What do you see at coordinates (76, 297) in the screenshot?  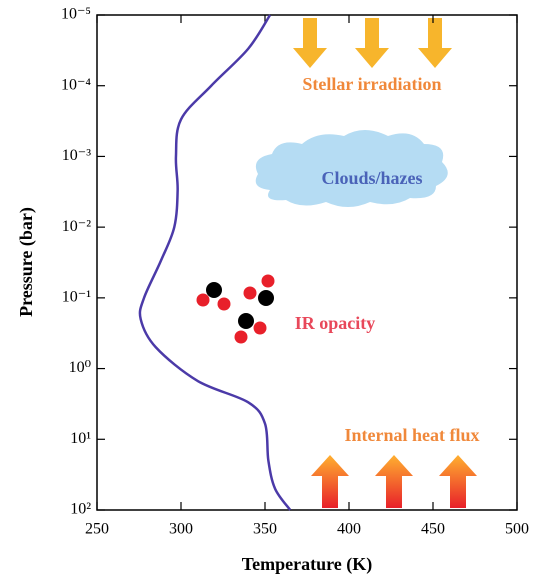 I see `y-tick-label: 10⁻¹` at bounding box center [76, 297].